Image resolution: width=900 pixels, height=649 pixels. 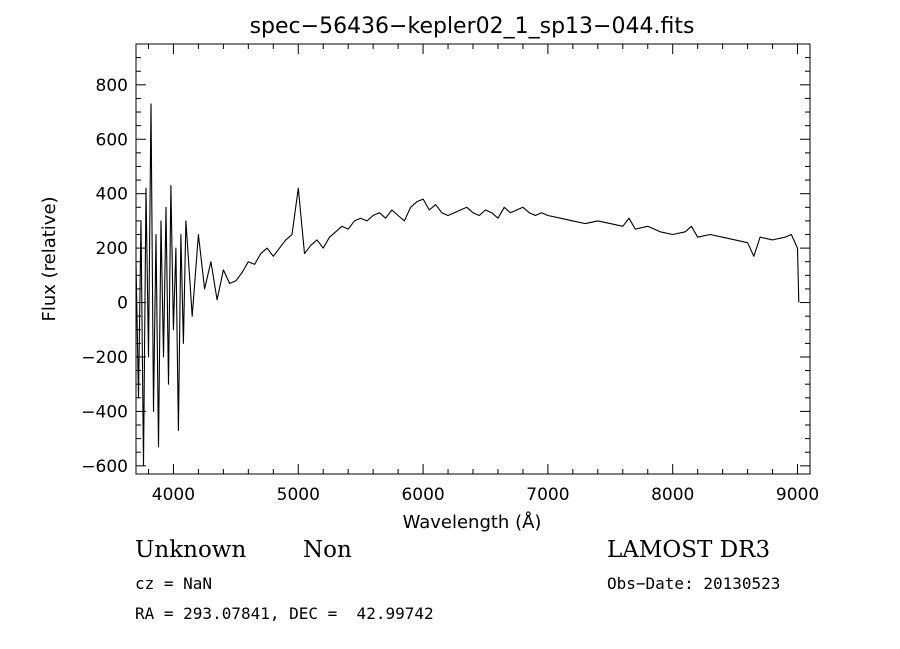 I want to click on x-tick-label: 7000, so click(x=547, y=495).